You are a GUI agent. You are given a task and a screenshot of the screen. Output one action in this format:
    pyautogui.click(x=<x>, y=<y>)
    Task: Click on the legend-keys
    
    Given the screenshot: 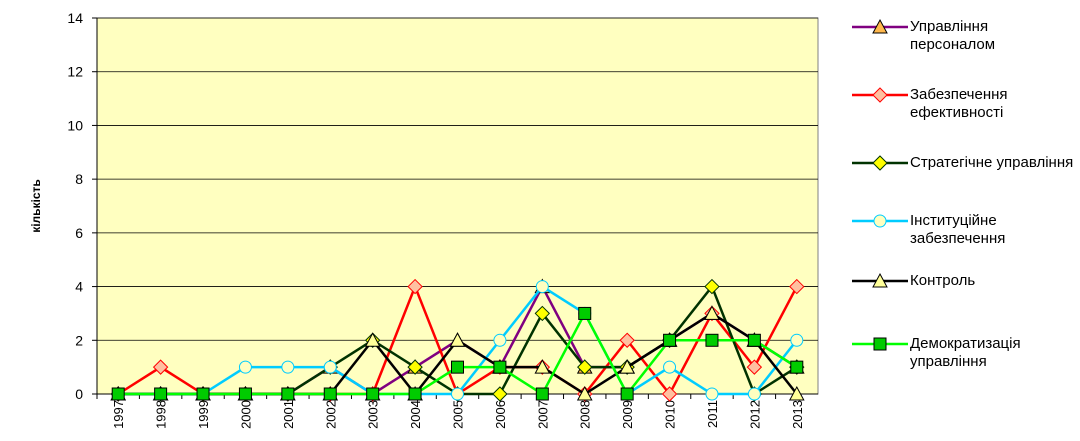 What is the action you would take?
    pyautogui.click(x=880, y=184)
    